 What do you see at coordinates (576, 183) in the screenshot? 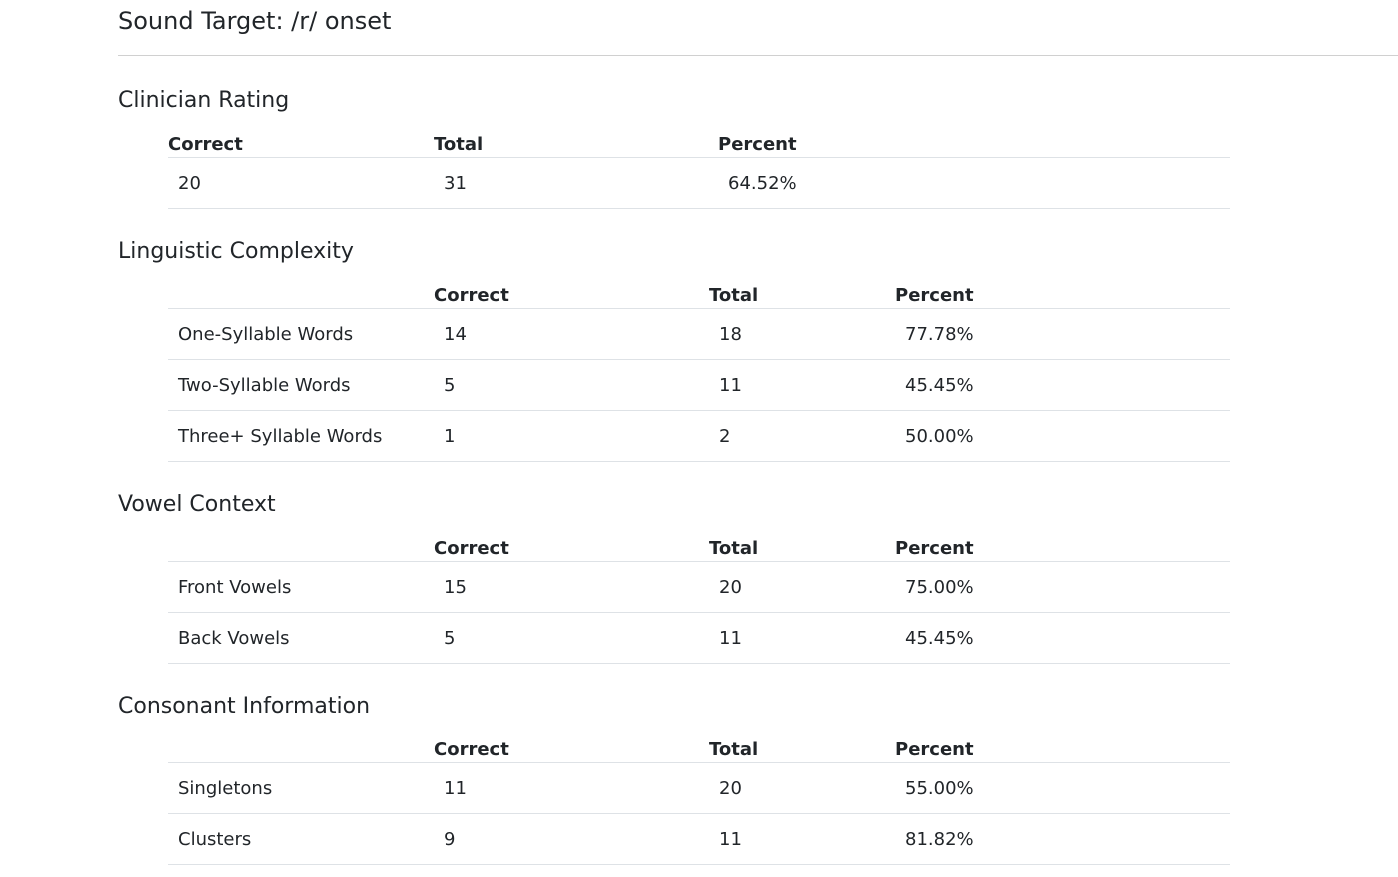
I see `cell-total: 31` at bounding box center [576, 183].